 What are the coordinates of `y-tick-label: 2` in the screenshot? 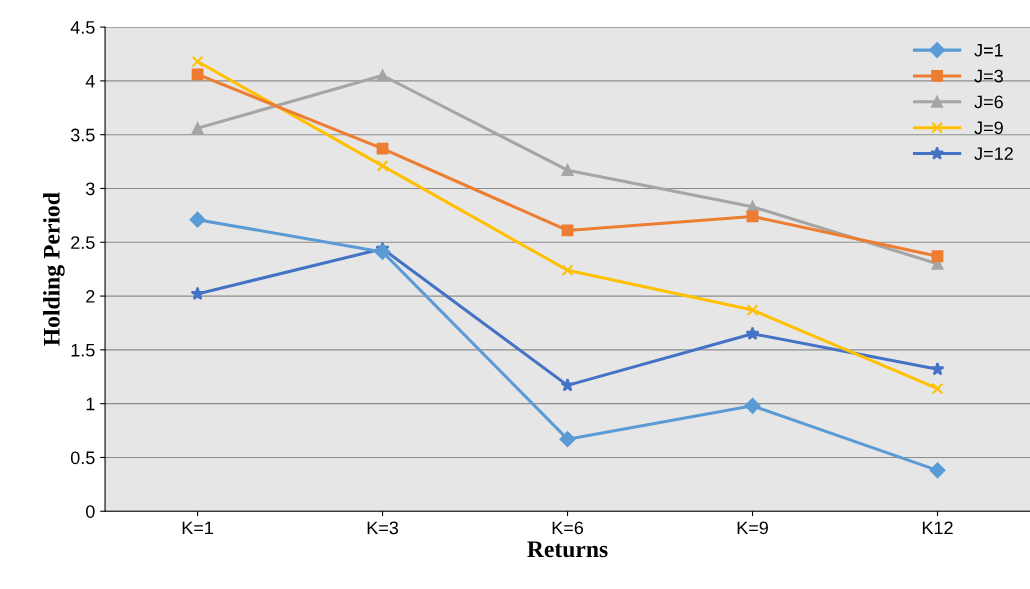 It's located at (90, 296).